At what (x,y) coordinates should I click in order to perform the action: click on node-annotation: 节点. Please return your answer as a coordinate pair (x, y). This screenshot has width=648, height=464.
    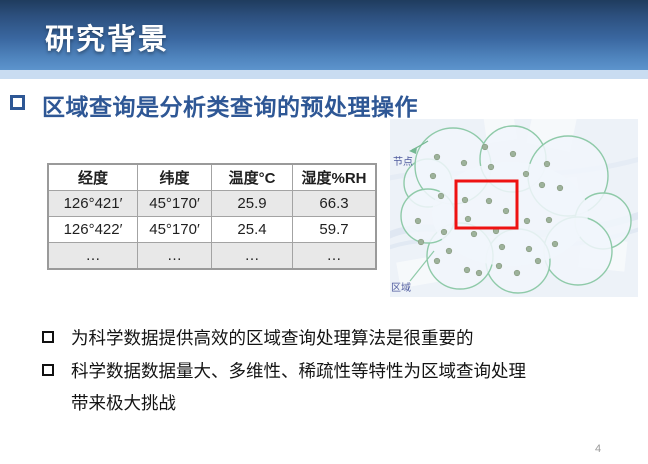
    Looking at the image, I should click on (411, 154).